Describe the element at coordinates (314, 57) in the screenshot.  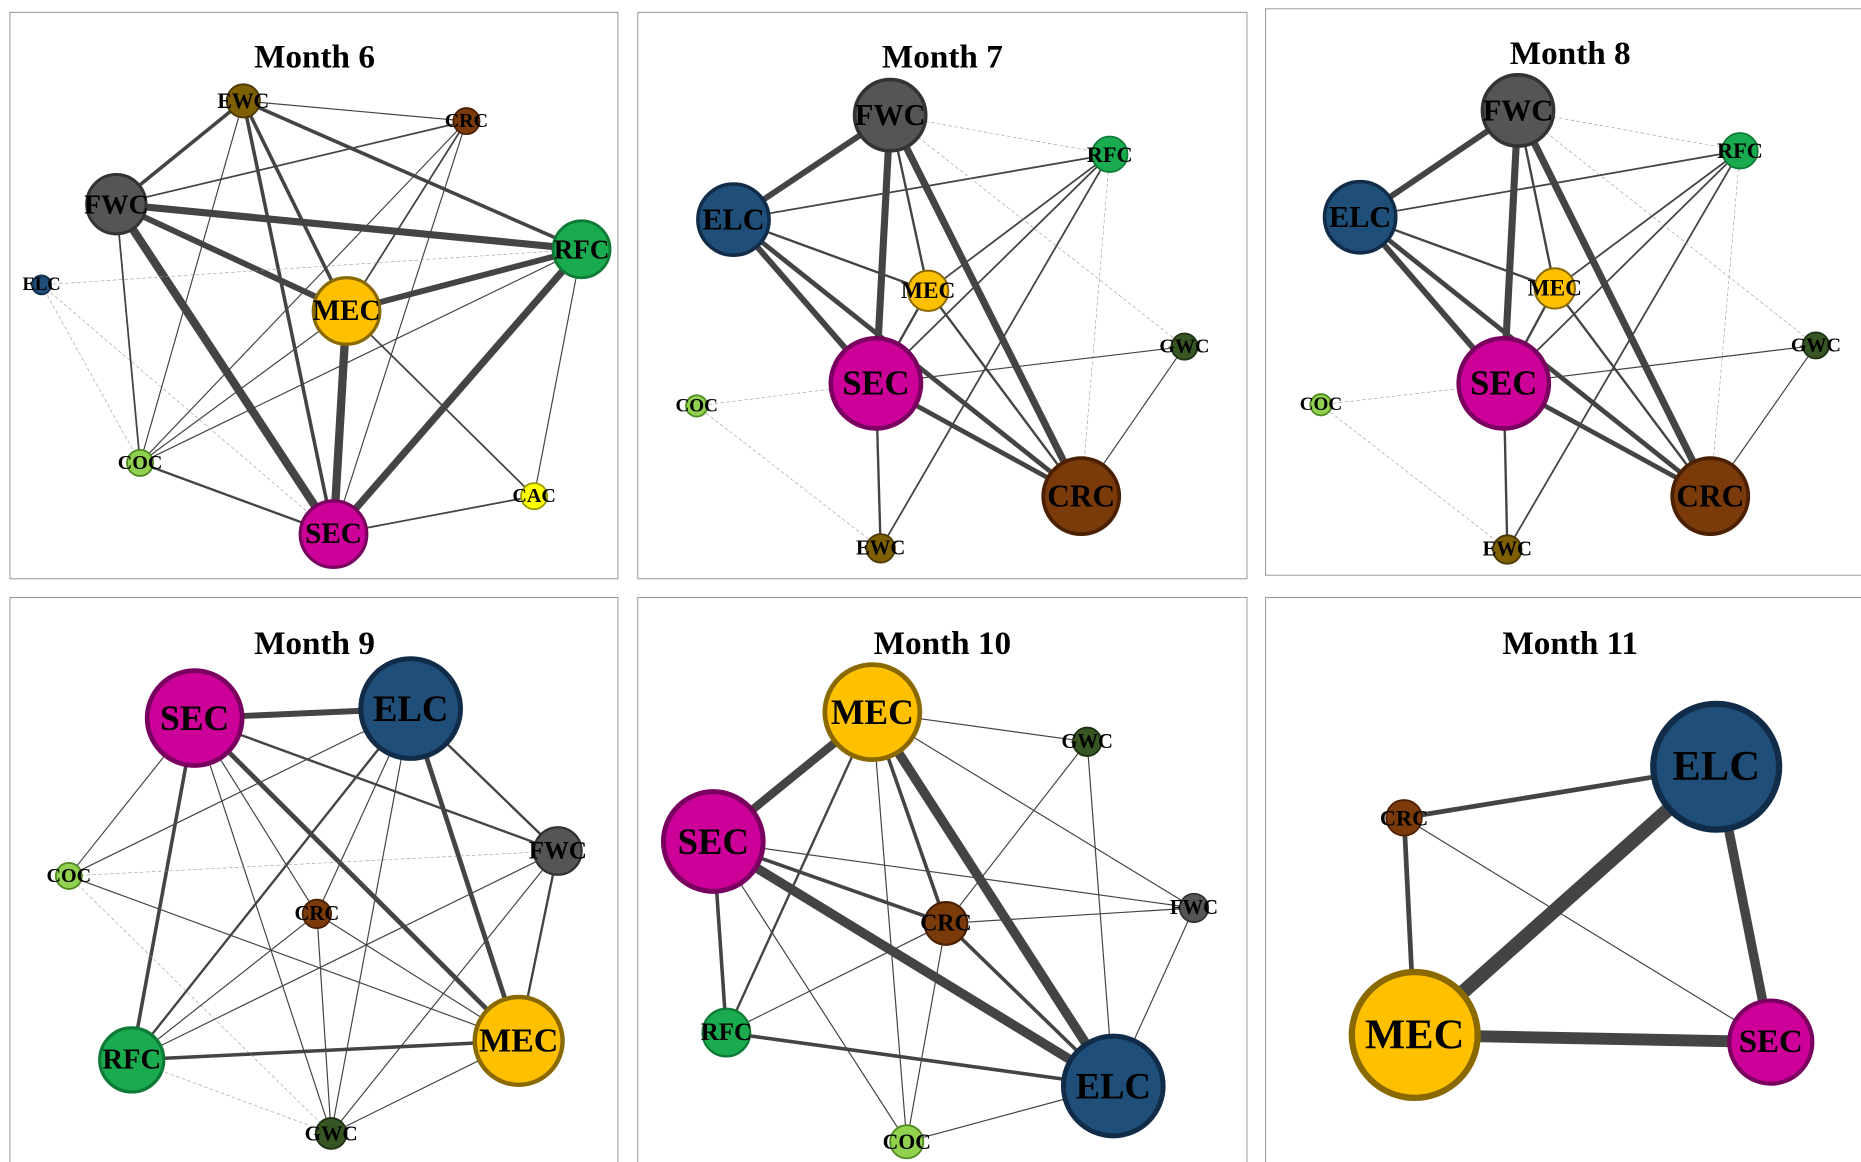
I see `panel-title: Month 6` at that location.